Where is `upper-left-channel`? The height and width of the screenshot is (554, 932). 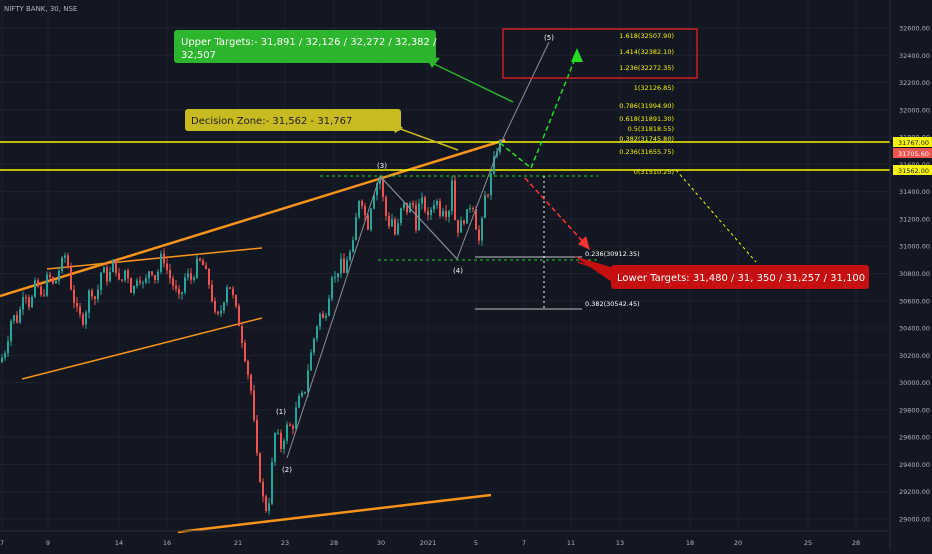 upper-left-channel is located at coordinates (154, 258).